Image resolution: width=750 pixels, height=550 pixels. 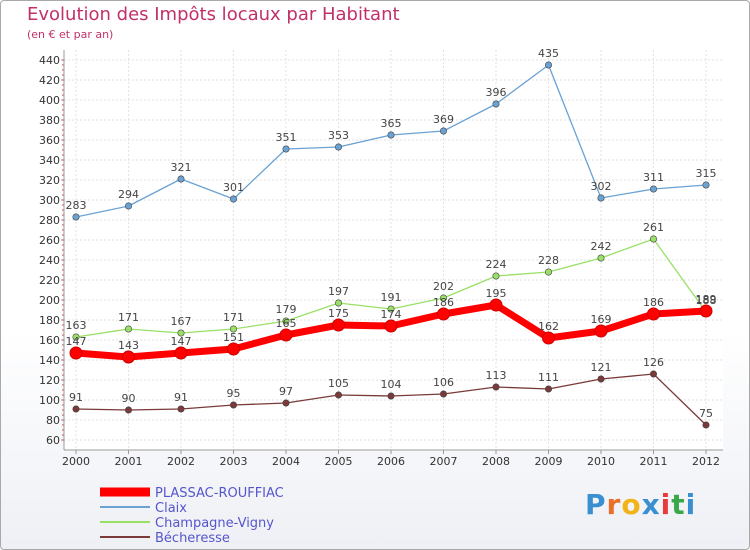 I want to click on y-tick-label: 120, so click(x=49, y=380).